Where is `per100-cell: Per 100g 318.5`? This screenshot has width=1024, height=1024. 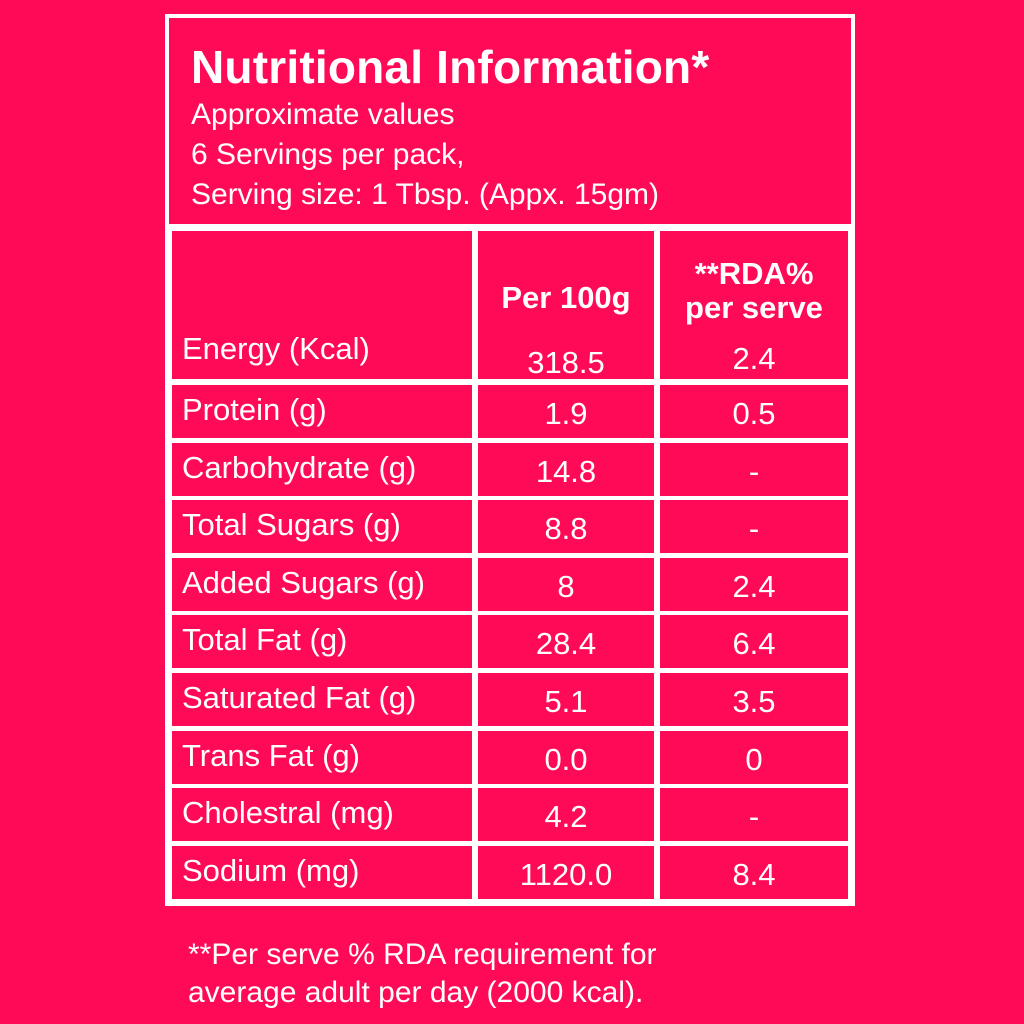 per100-cell: Per 100g 318.5 is located at coordinates (566, 305).